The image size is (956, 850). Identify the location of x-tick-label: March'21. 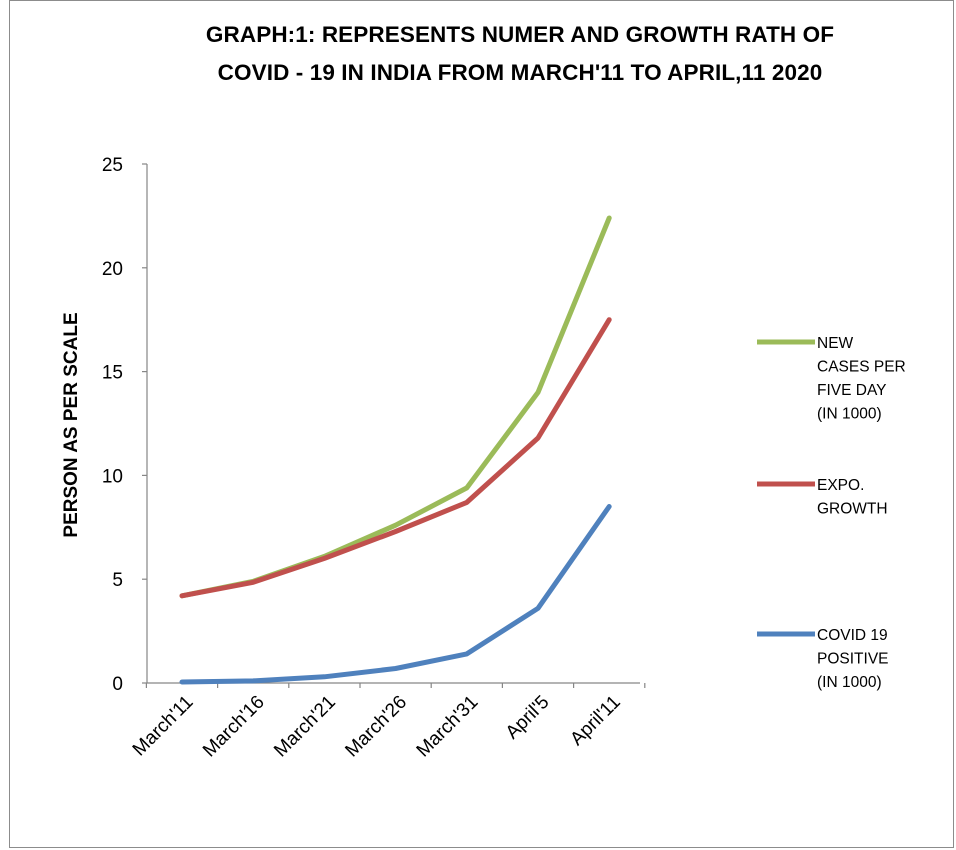
(305, 727).